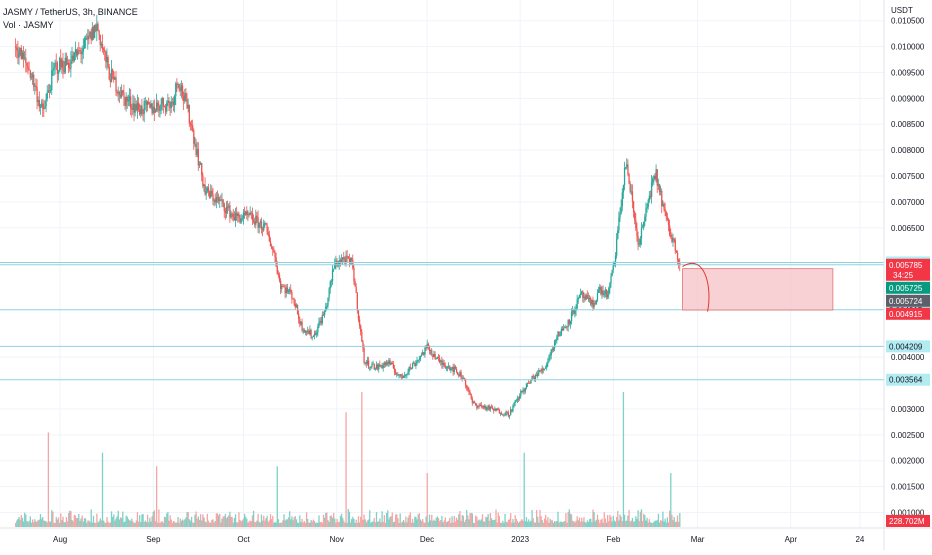  I want to click on target-zone, so click(758, 289).